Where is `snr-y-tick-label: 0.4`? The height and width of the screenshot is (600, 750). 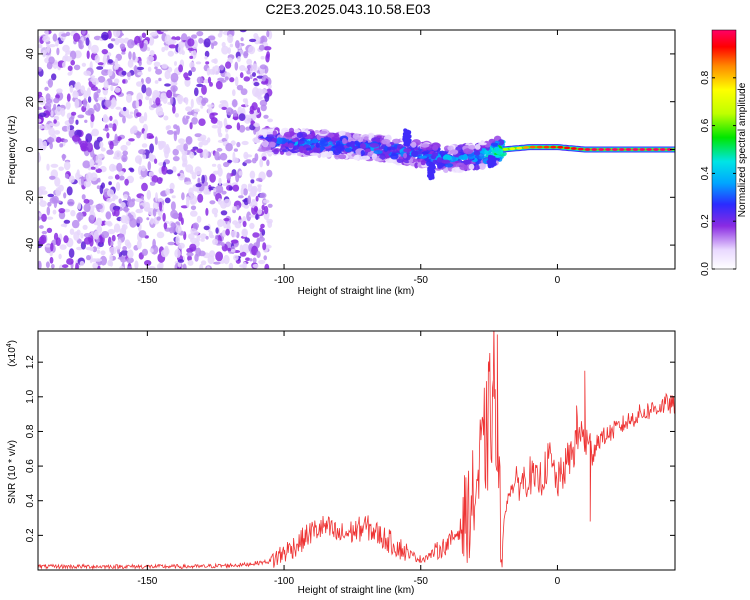
snr-y-tick-label: 0.4 is located at coordinates (30, 500).